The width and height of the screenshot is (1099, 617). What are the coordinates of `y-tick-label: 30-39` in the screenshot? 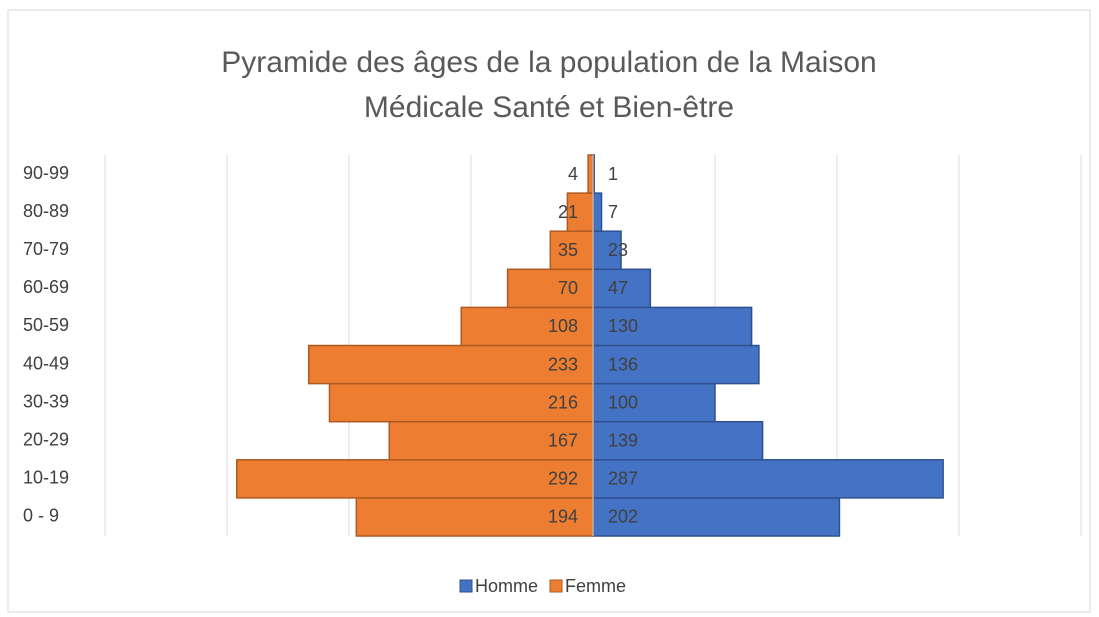 It's located at (46, 401).